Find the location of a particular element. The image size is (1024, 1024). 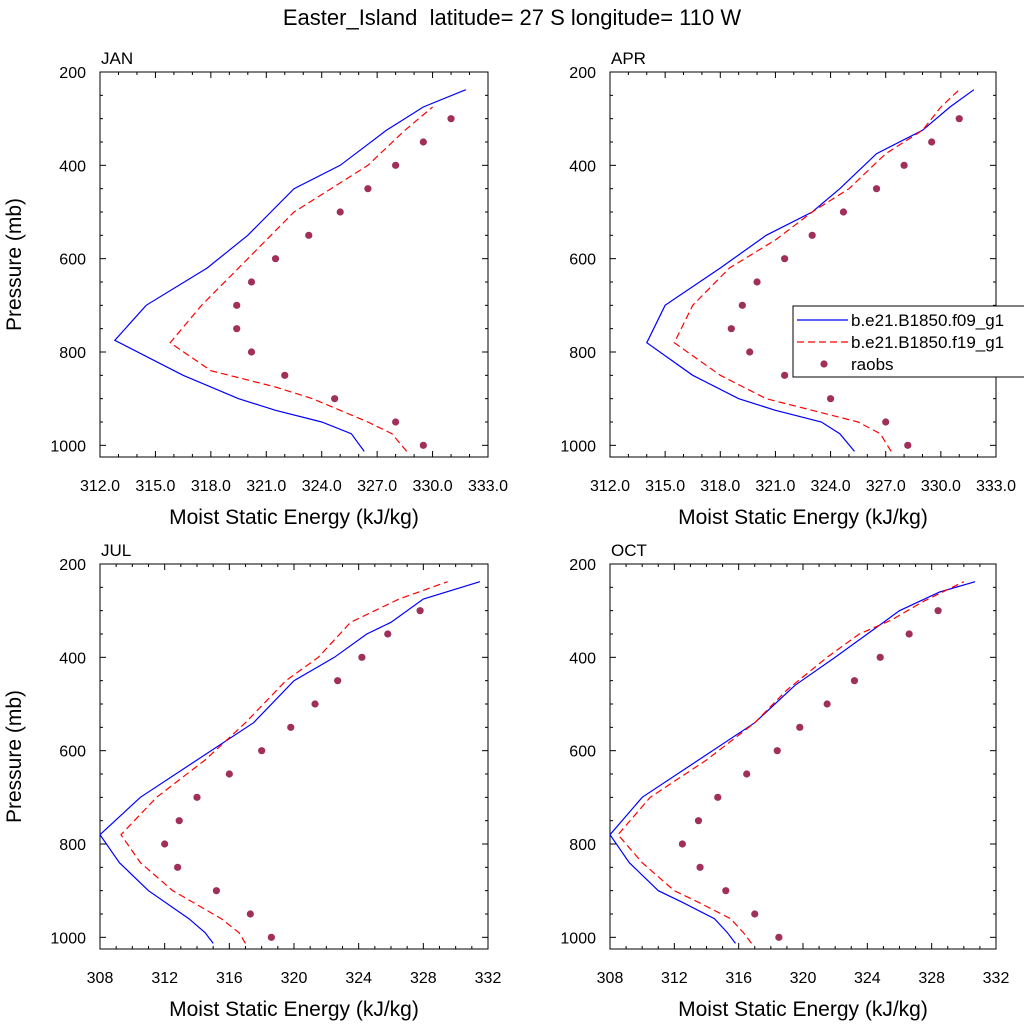

panel-title: APR is located at coordinates (628, 58).